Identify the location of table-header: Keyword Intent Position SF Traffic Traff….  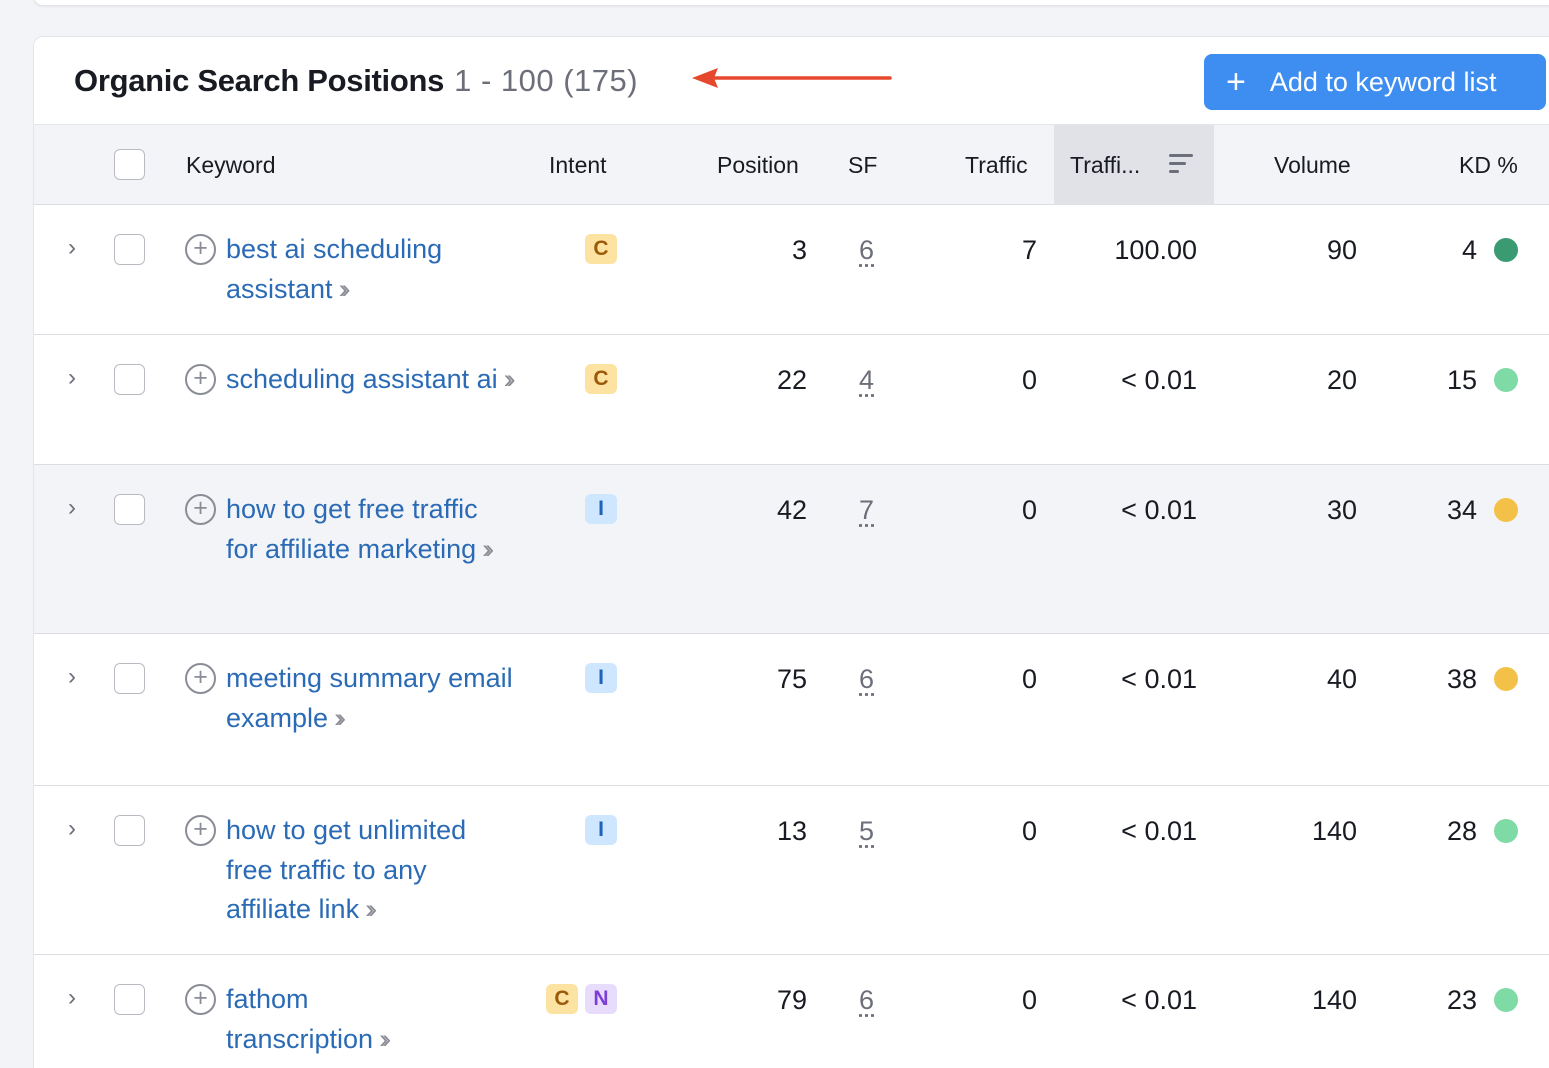
(791, 165).